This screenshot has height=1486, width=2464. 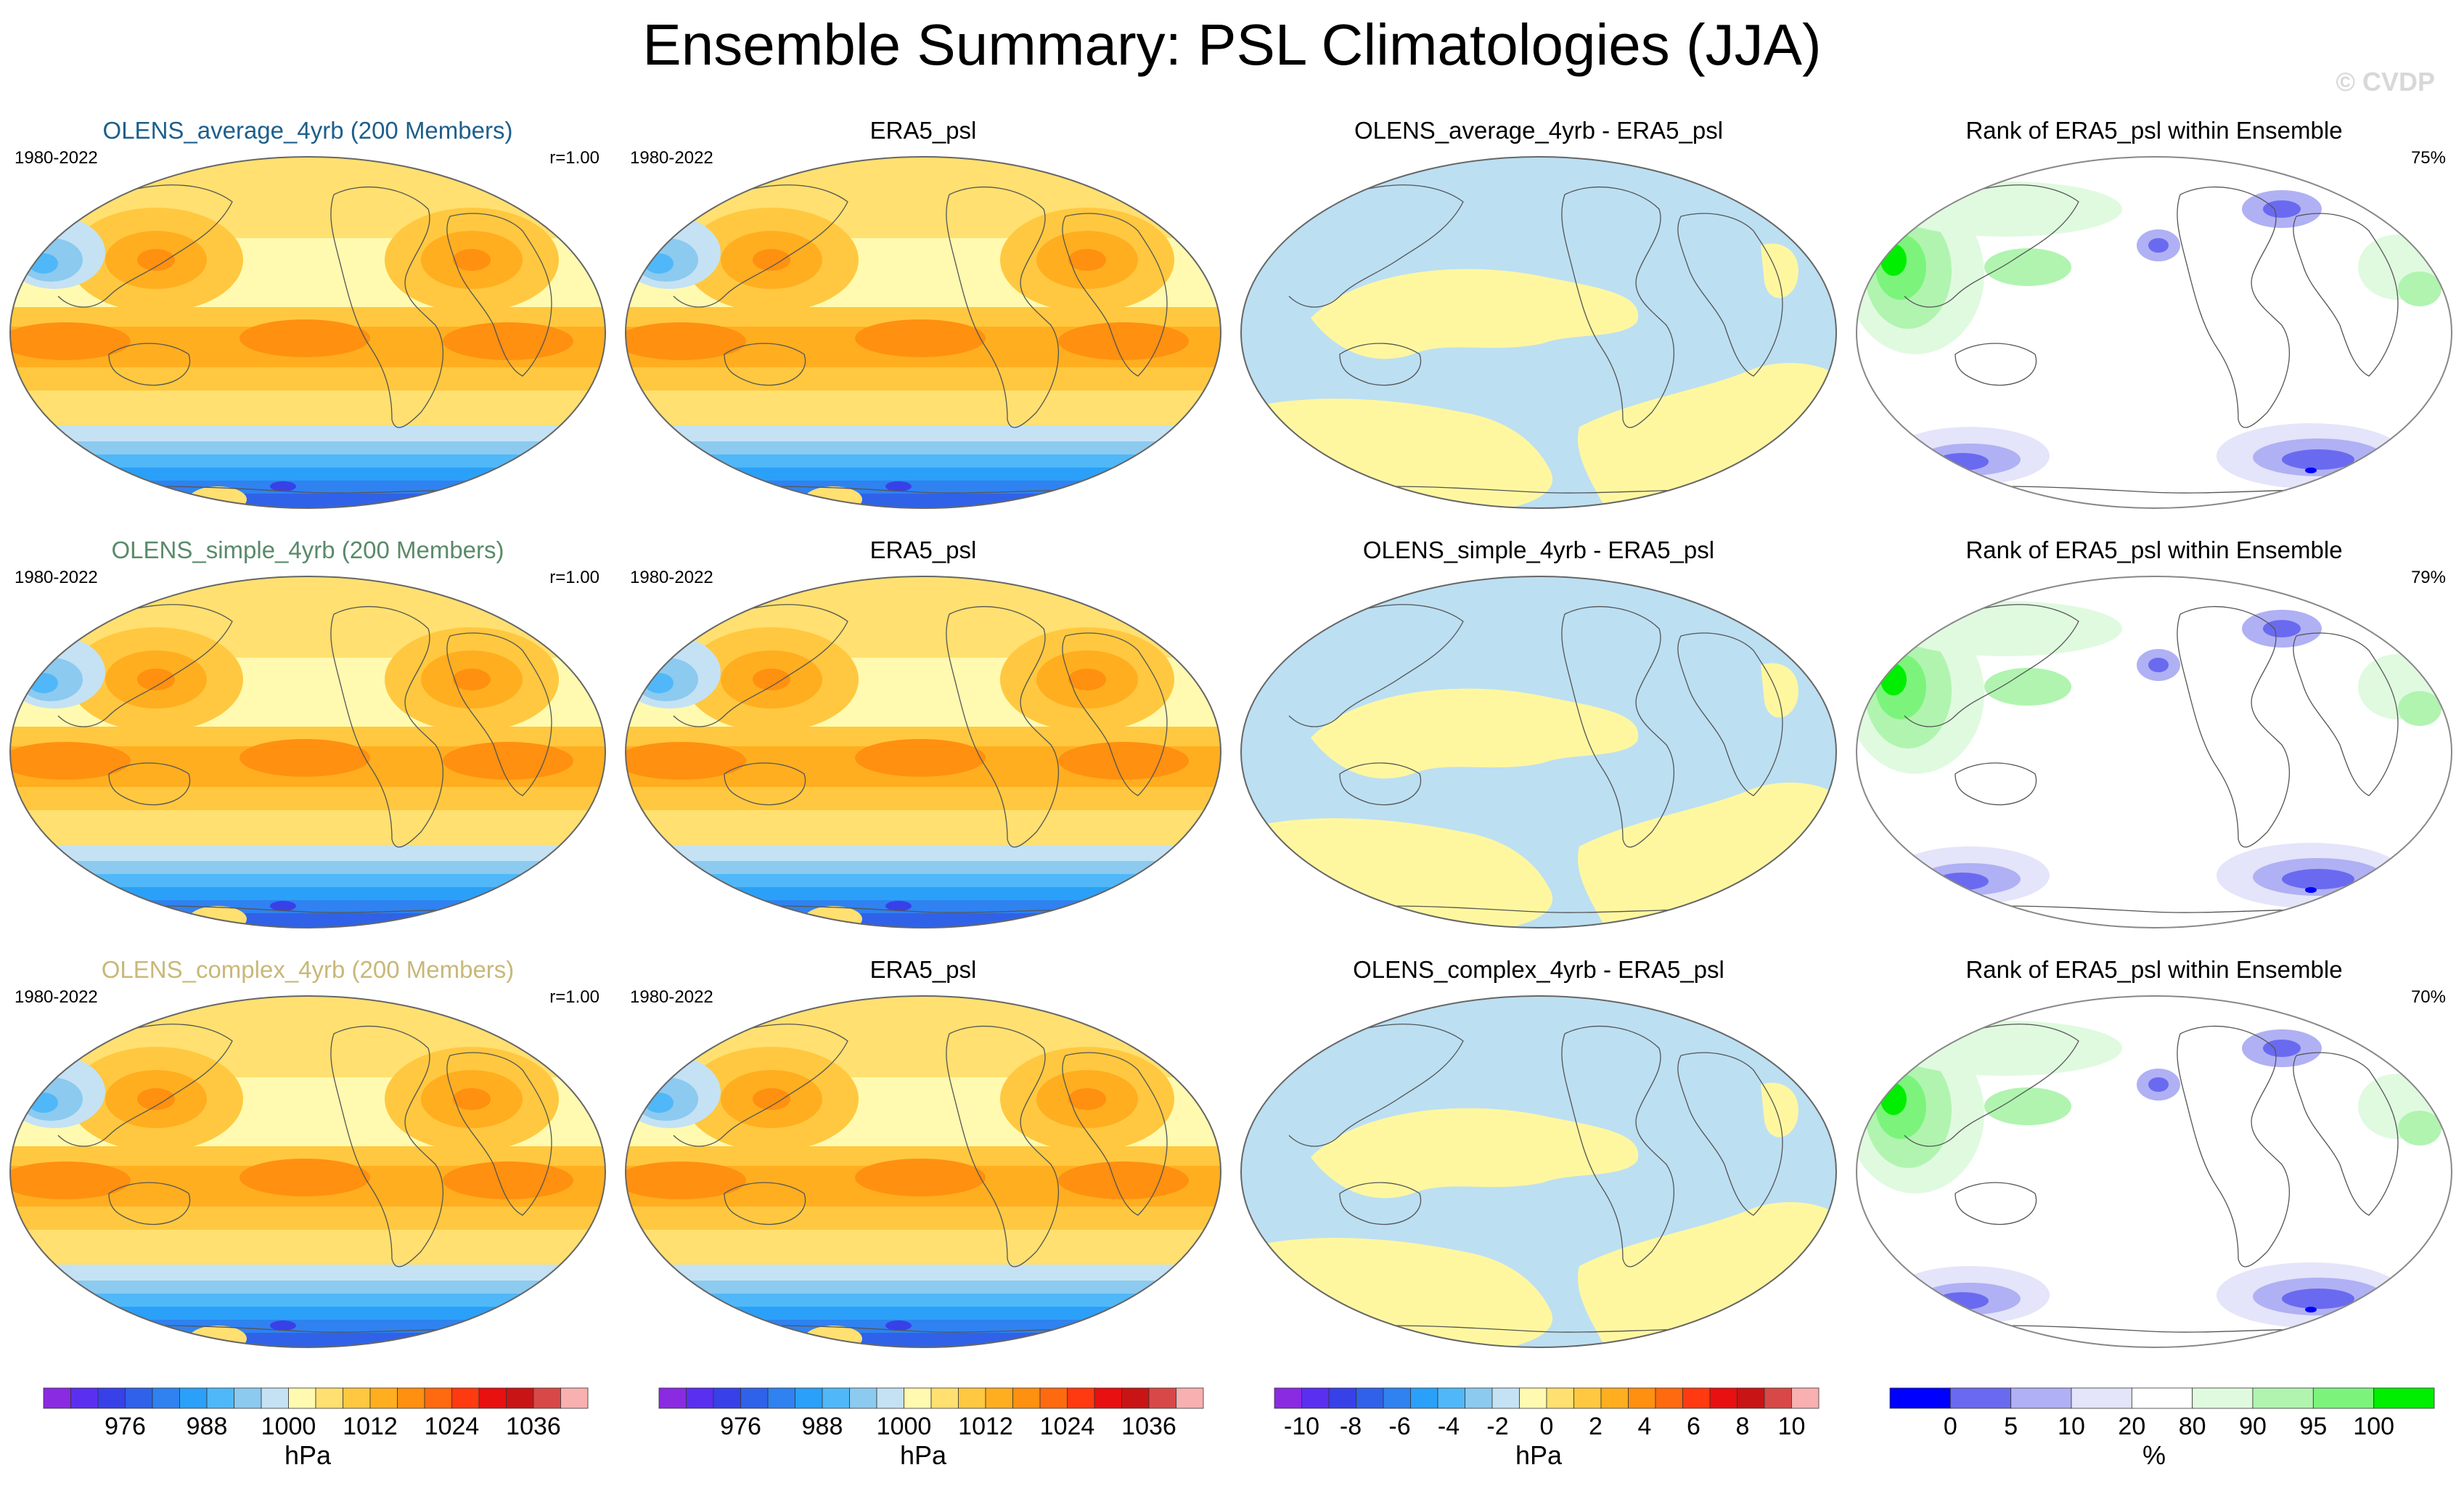 I want to click on colorbar-tick-label: 80, so click(x=2192, y=1427).